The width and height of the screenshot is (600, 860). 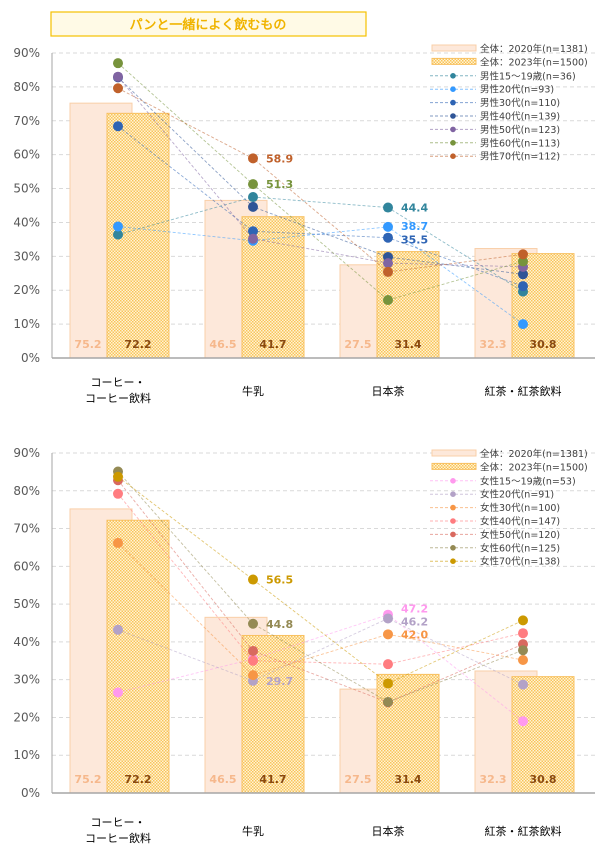 I want to click on bar-2020-value-label: 75.2, so click(x=87, y=344).